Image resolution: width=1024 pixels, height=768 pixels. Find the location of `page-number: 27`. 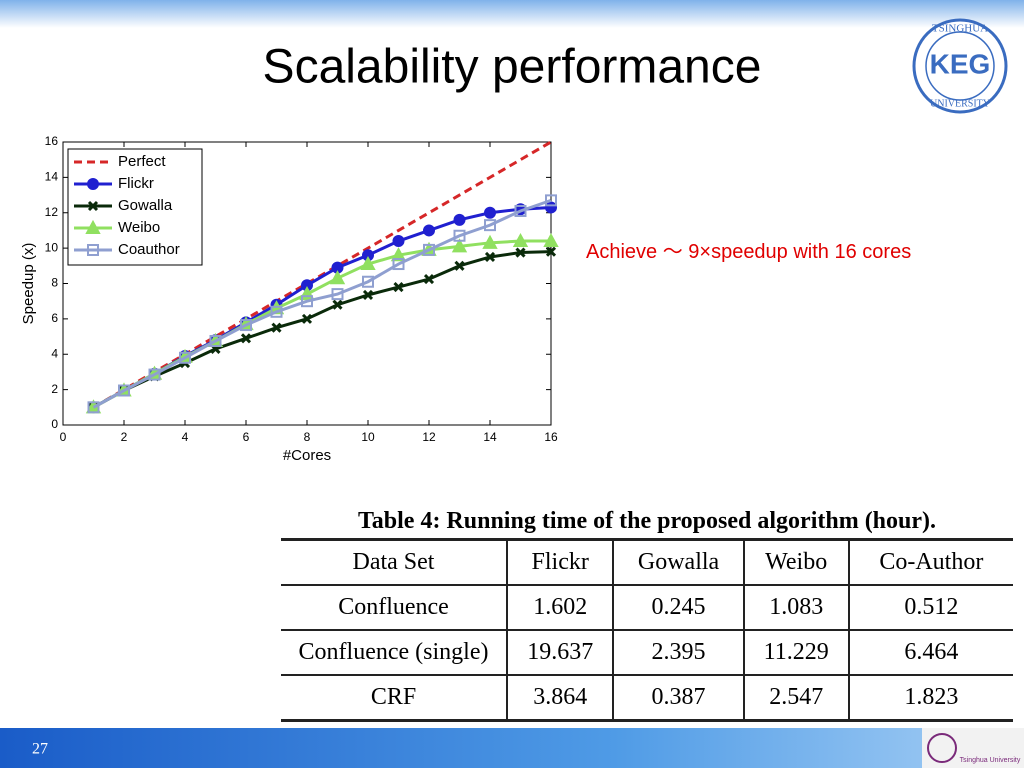

page-number: 27 is located at coordinates (40, 749).